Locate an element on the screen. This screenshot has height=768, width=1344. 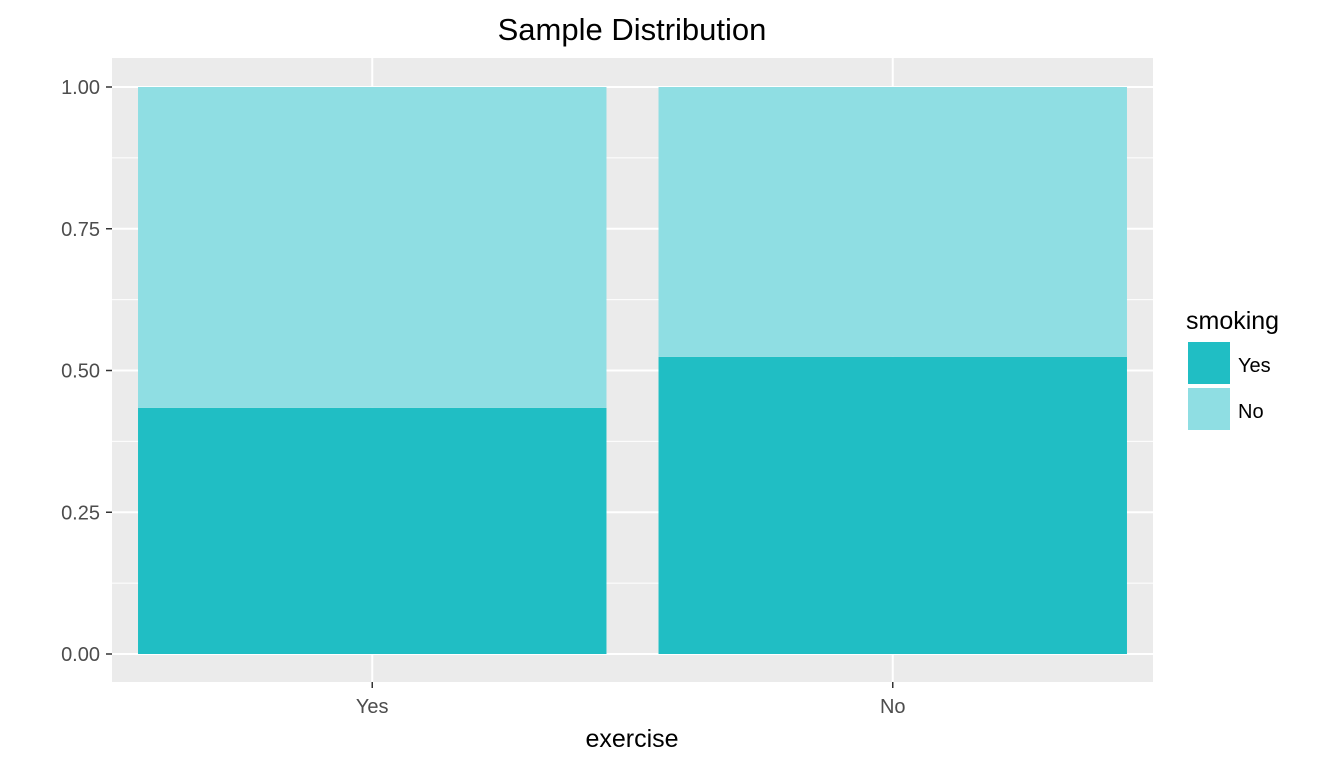
bar-yes-no is located at coordinates (372, 247).